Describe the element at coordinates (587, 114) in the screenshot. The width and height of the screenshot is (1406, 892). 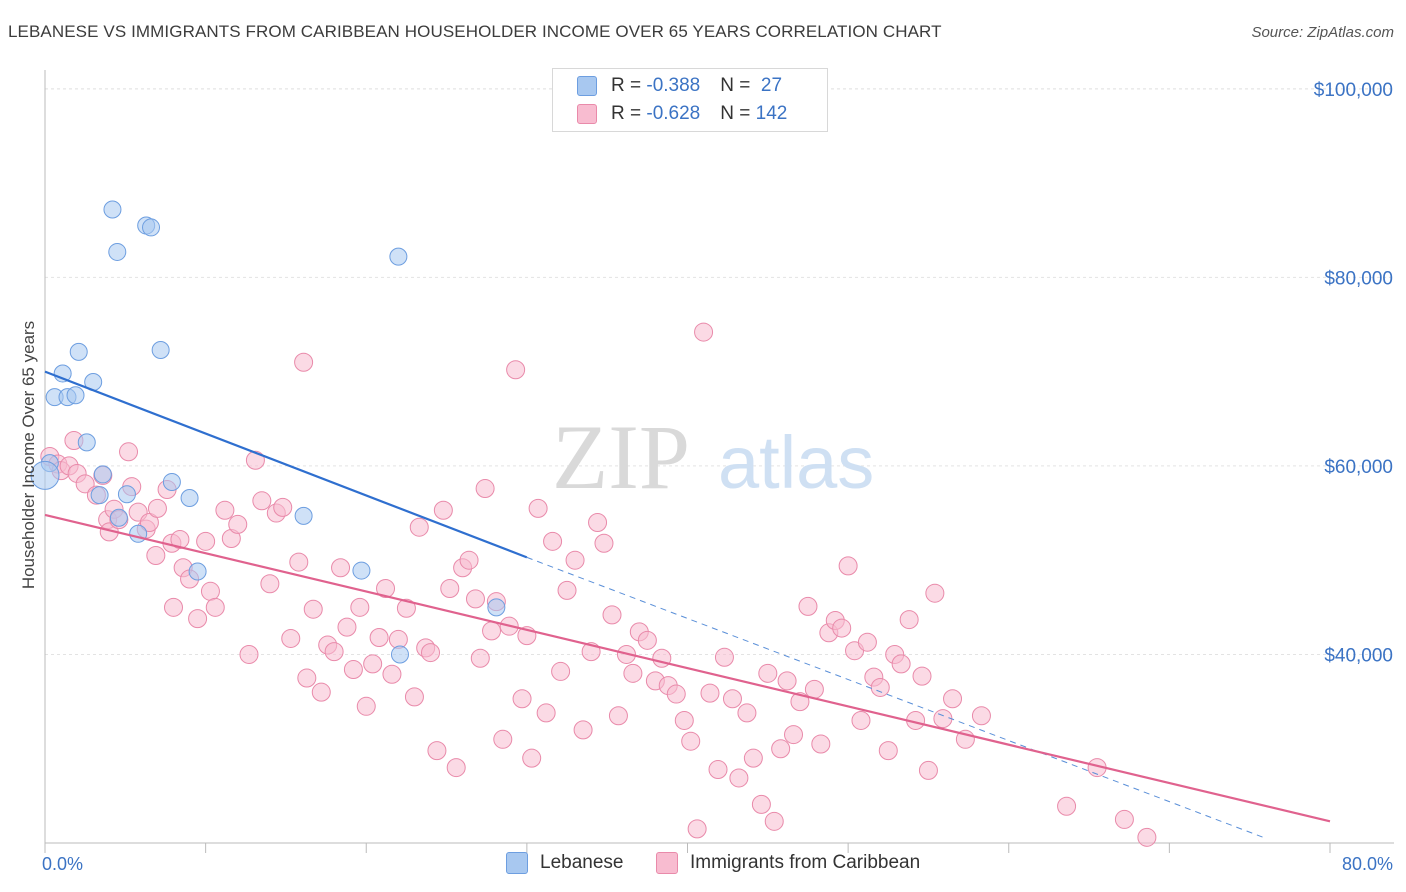
I see `legend-swatch-caribbean` at that location.